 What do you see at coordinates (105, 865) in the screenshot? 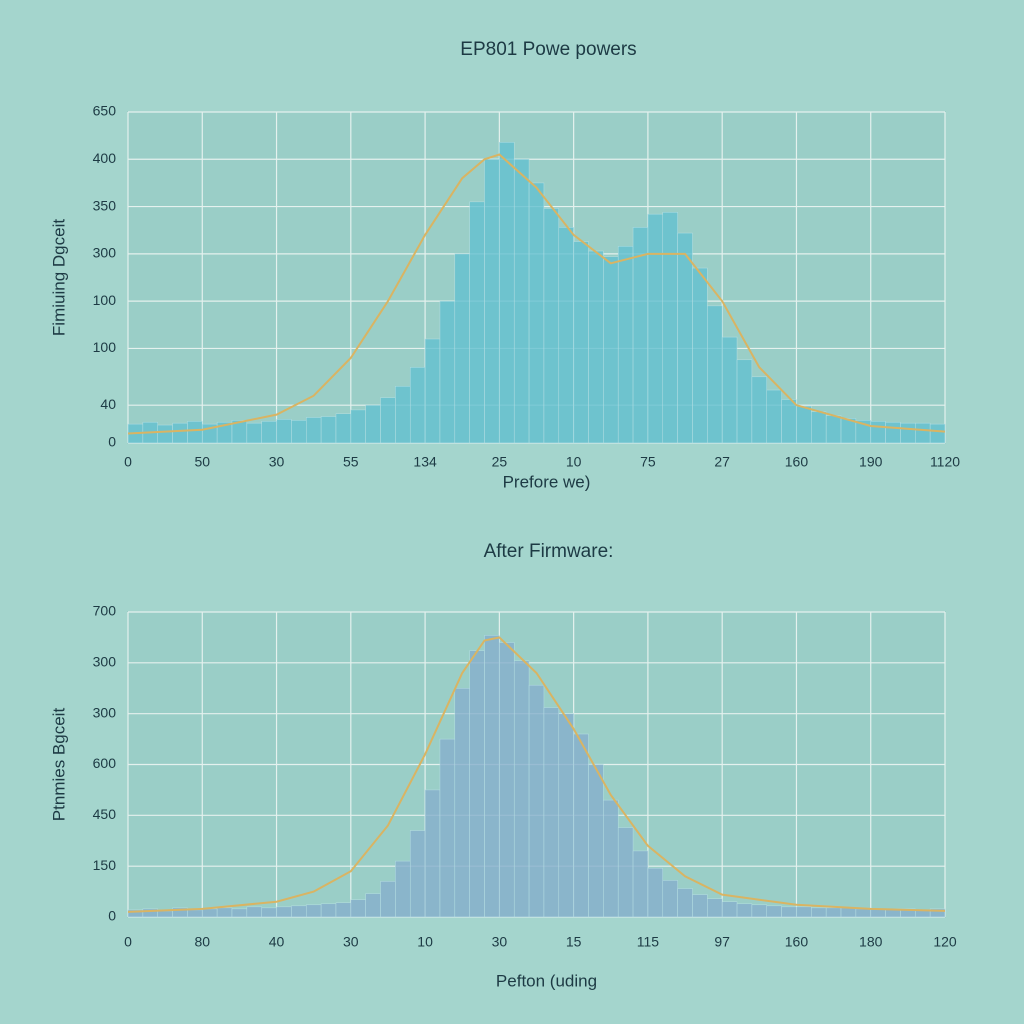
I see `y-tick-label: 150` at bounding box center [105, 865].